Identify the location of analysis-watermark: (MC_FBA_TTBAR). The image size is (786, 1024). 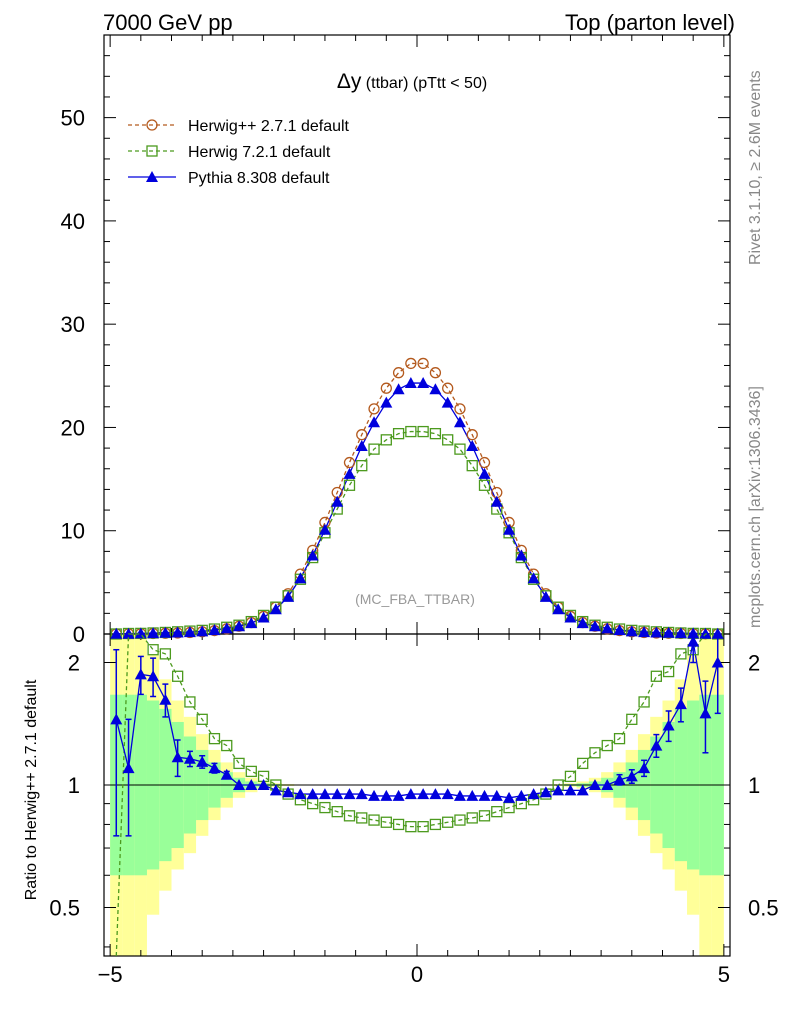
(415, 599).